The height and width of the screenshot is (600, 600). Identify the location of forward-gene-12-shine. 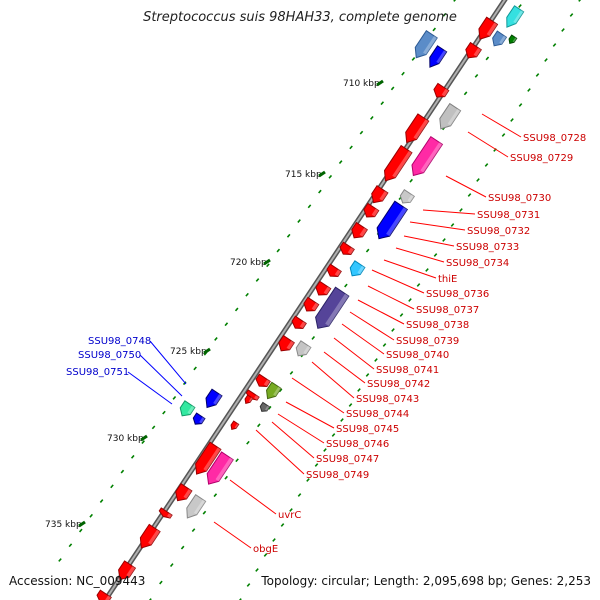
(303, 325).